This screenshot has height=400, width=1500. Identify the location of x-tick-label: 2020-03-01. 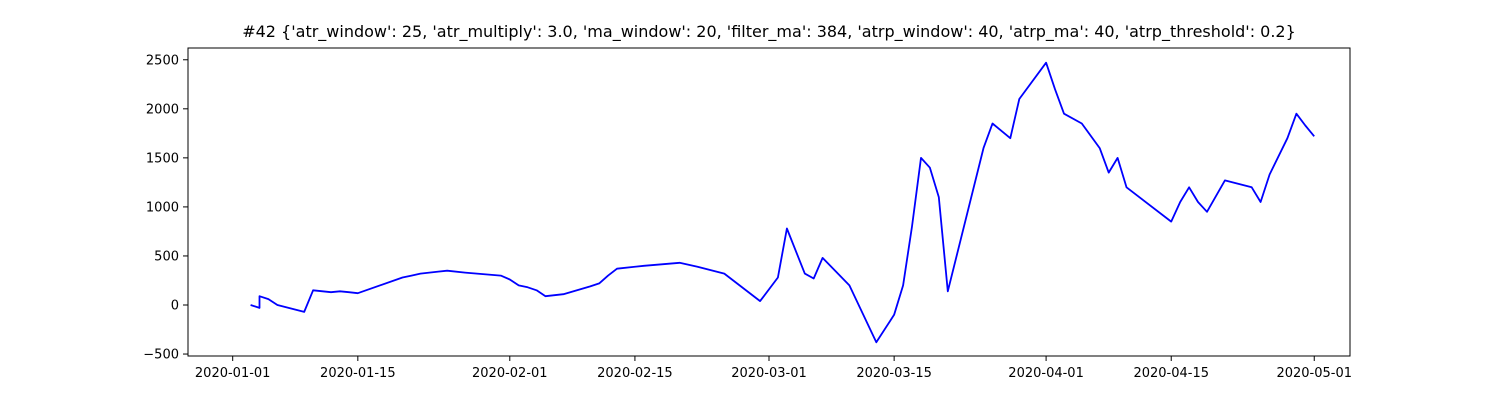
(769, 373).